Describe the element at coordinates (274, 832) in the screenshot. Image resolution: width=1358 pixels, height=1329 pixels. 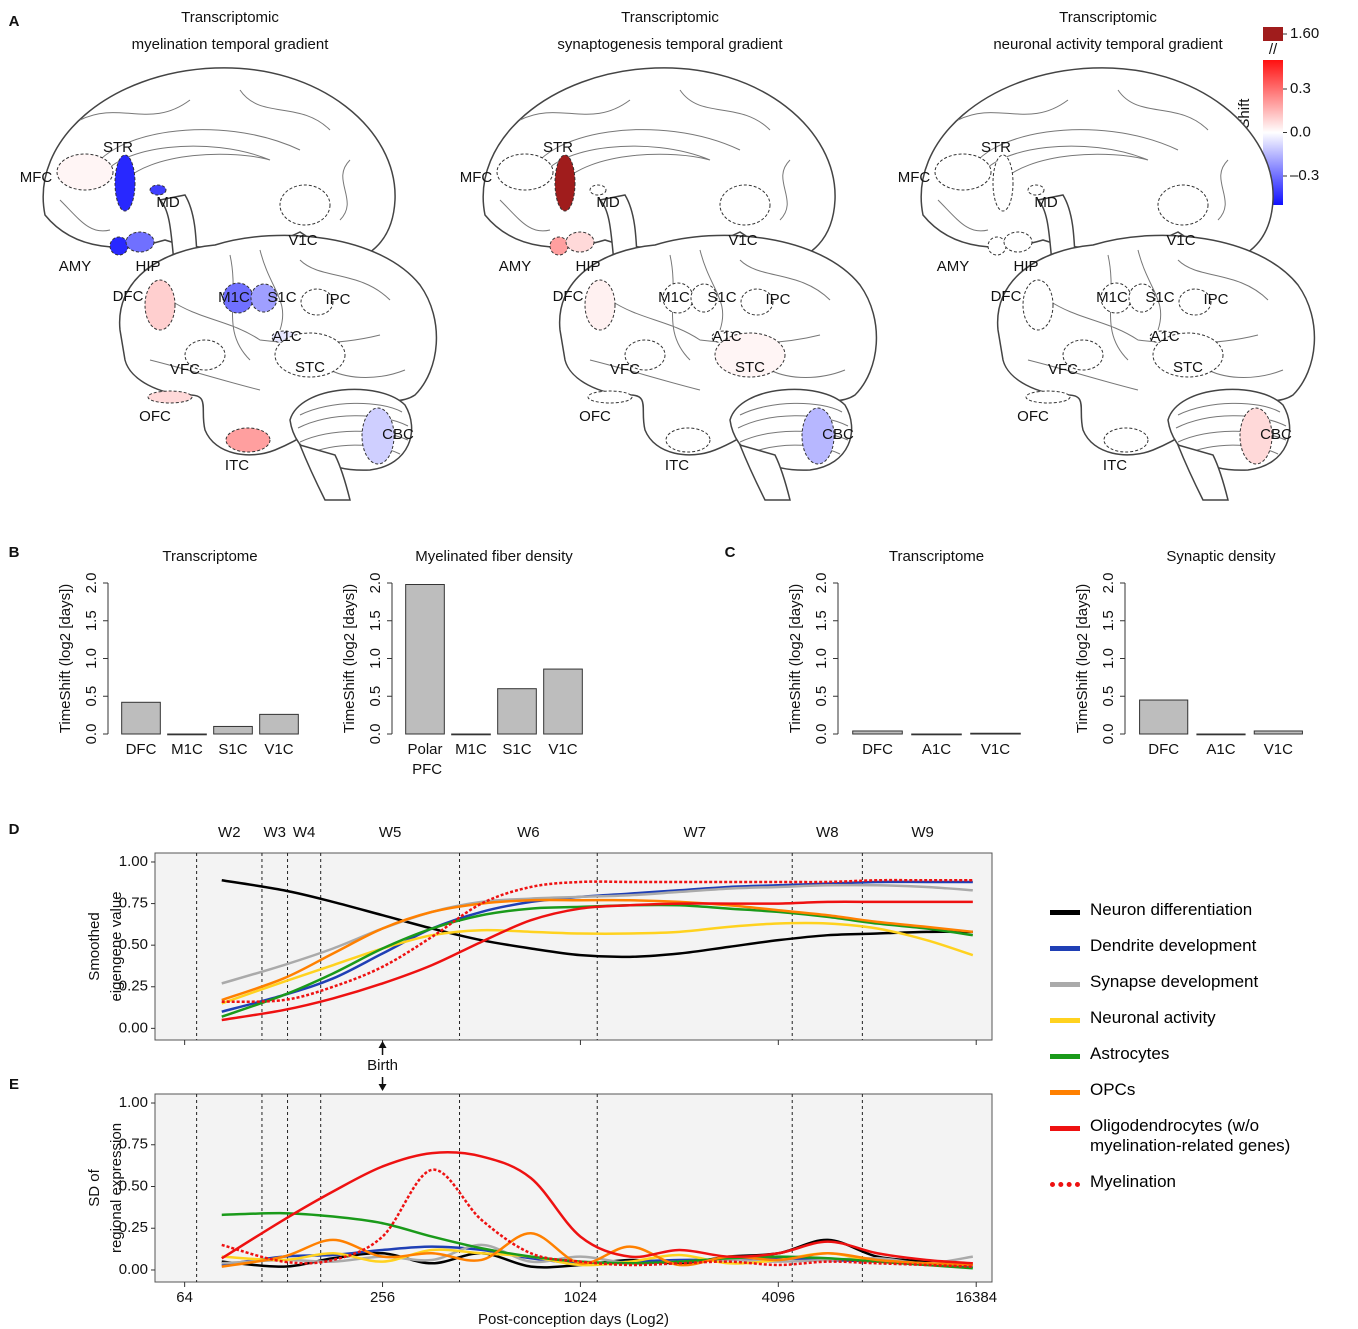
I see `period-label: W3` at that location.